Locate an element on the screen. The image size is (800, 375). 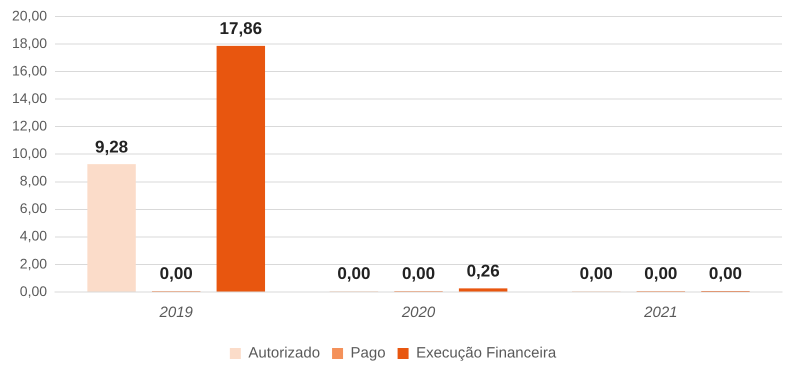
y-tick-label: 10,00 is located at coordinates (30, 153).